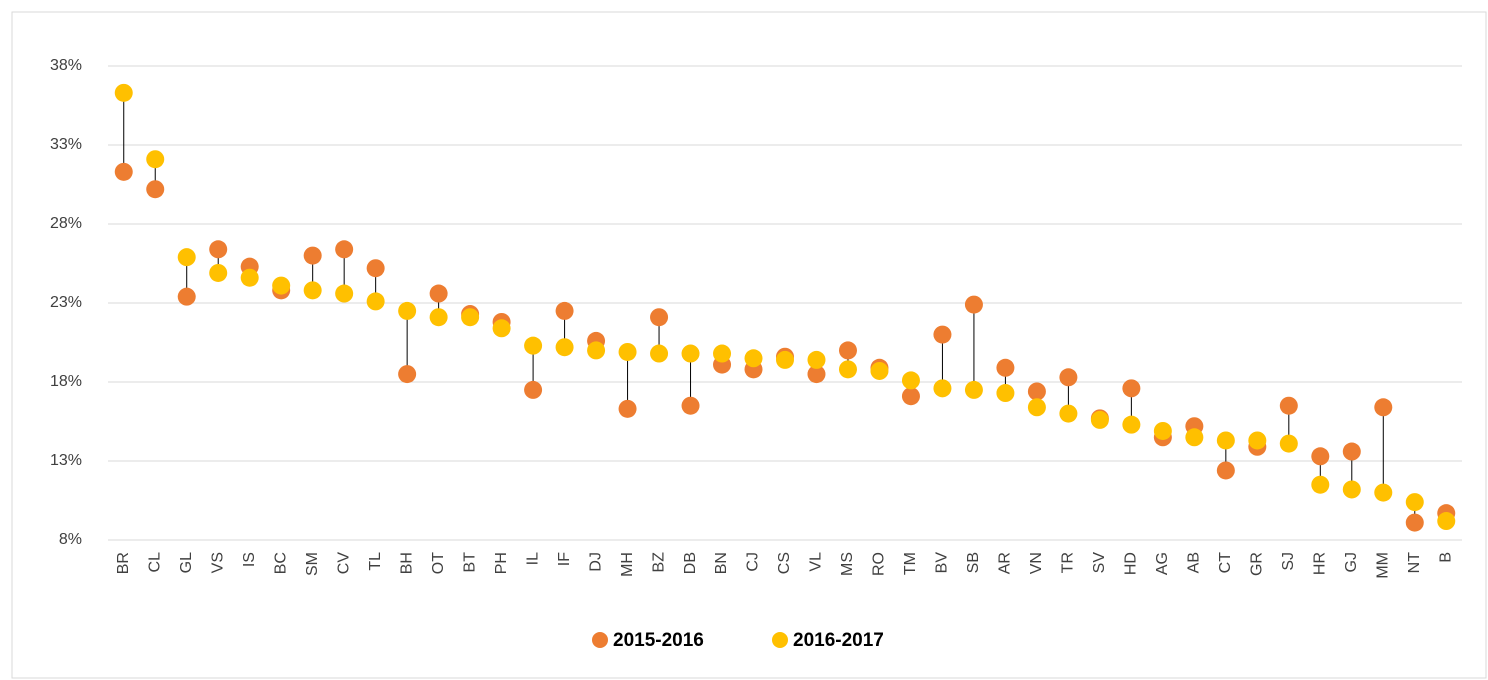 This screenshot has height=680, width=1488. What do you see at coordinates (816, 562) in the screenshot?
I see `x-tick-label: VL` at bounding box center [816, 562].